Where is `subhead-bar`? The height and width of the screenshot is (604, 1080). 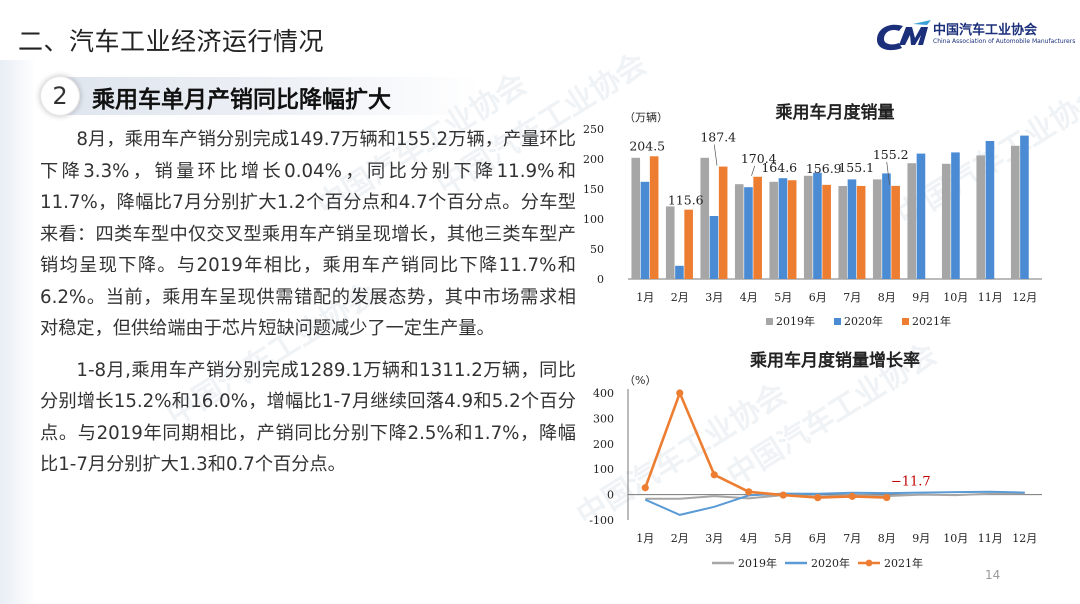
subhead-bar is located at coordinates (270, 96).